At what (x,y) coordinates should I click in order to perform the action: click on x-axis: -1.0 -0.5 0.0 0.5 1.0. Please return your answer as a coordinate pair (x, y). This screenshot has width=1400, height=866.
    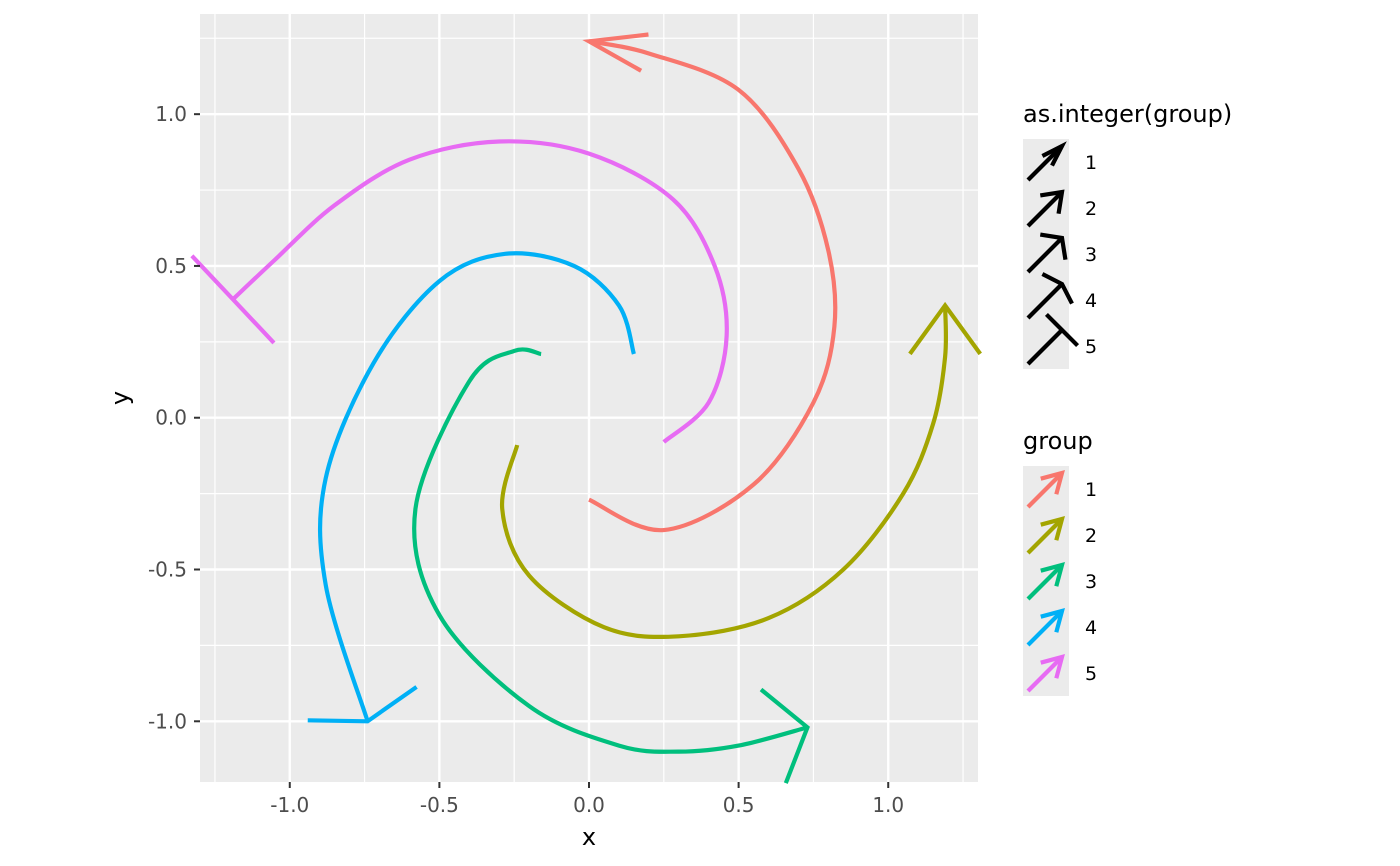
    Looking at the image, I should click on (587, 799).